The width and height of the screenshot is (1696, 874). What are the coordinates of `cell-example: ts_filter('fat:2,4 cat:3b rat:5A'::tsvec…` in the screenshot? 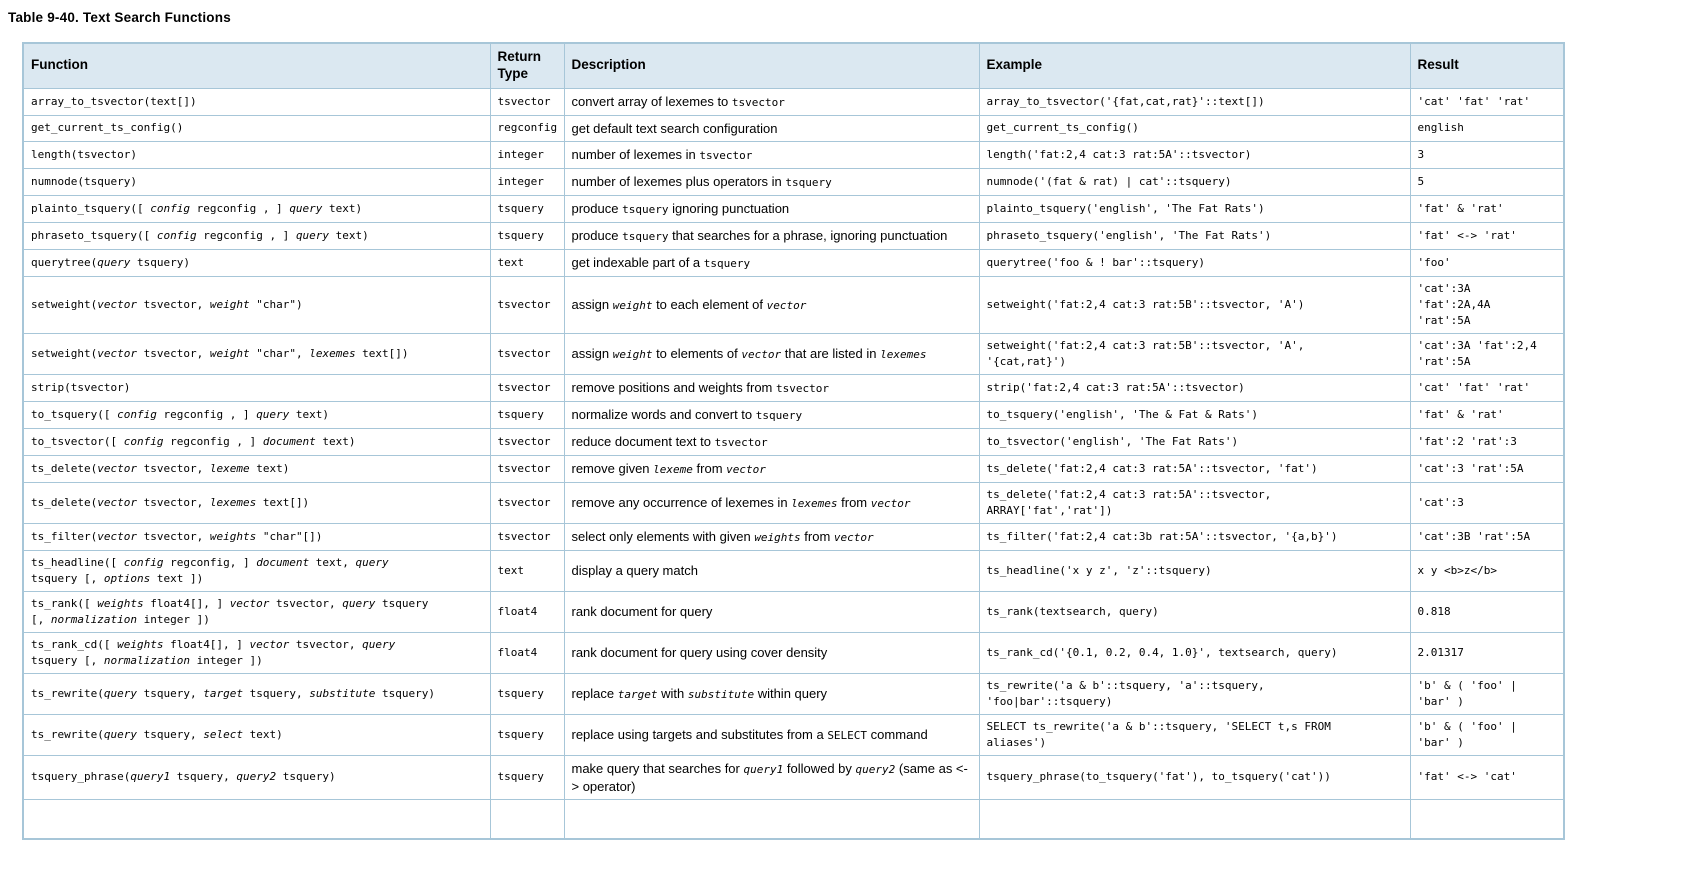 It's located at (1194, 536).